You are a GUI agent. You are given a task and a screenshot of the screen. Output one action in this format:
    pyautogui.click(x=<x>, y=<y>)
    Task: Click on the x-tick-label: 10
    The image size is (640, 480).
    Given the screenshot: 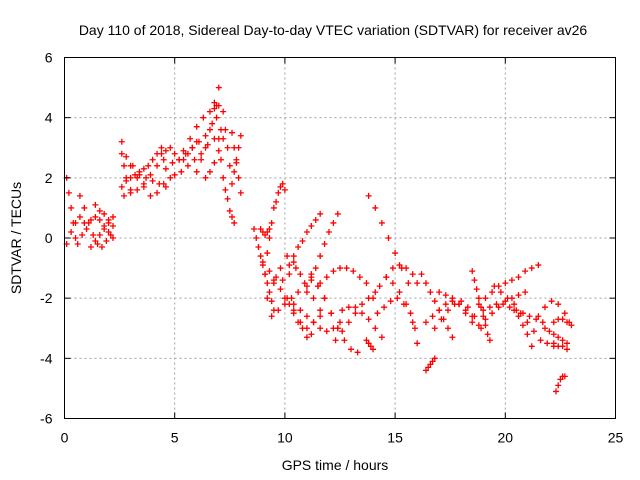 What is the action you would take?
    pyautogui.click(x=285, y=438)
    